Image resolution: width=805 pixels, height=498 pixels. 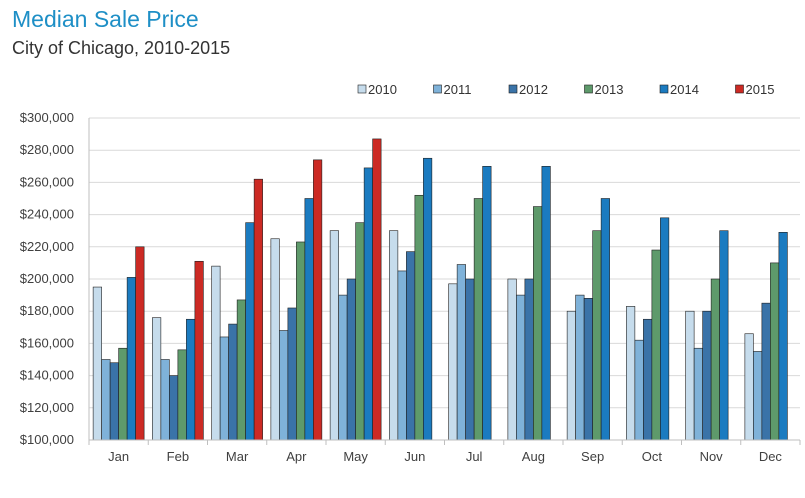 I want to click on bar-2010-feb, so click(x=157, y=379).